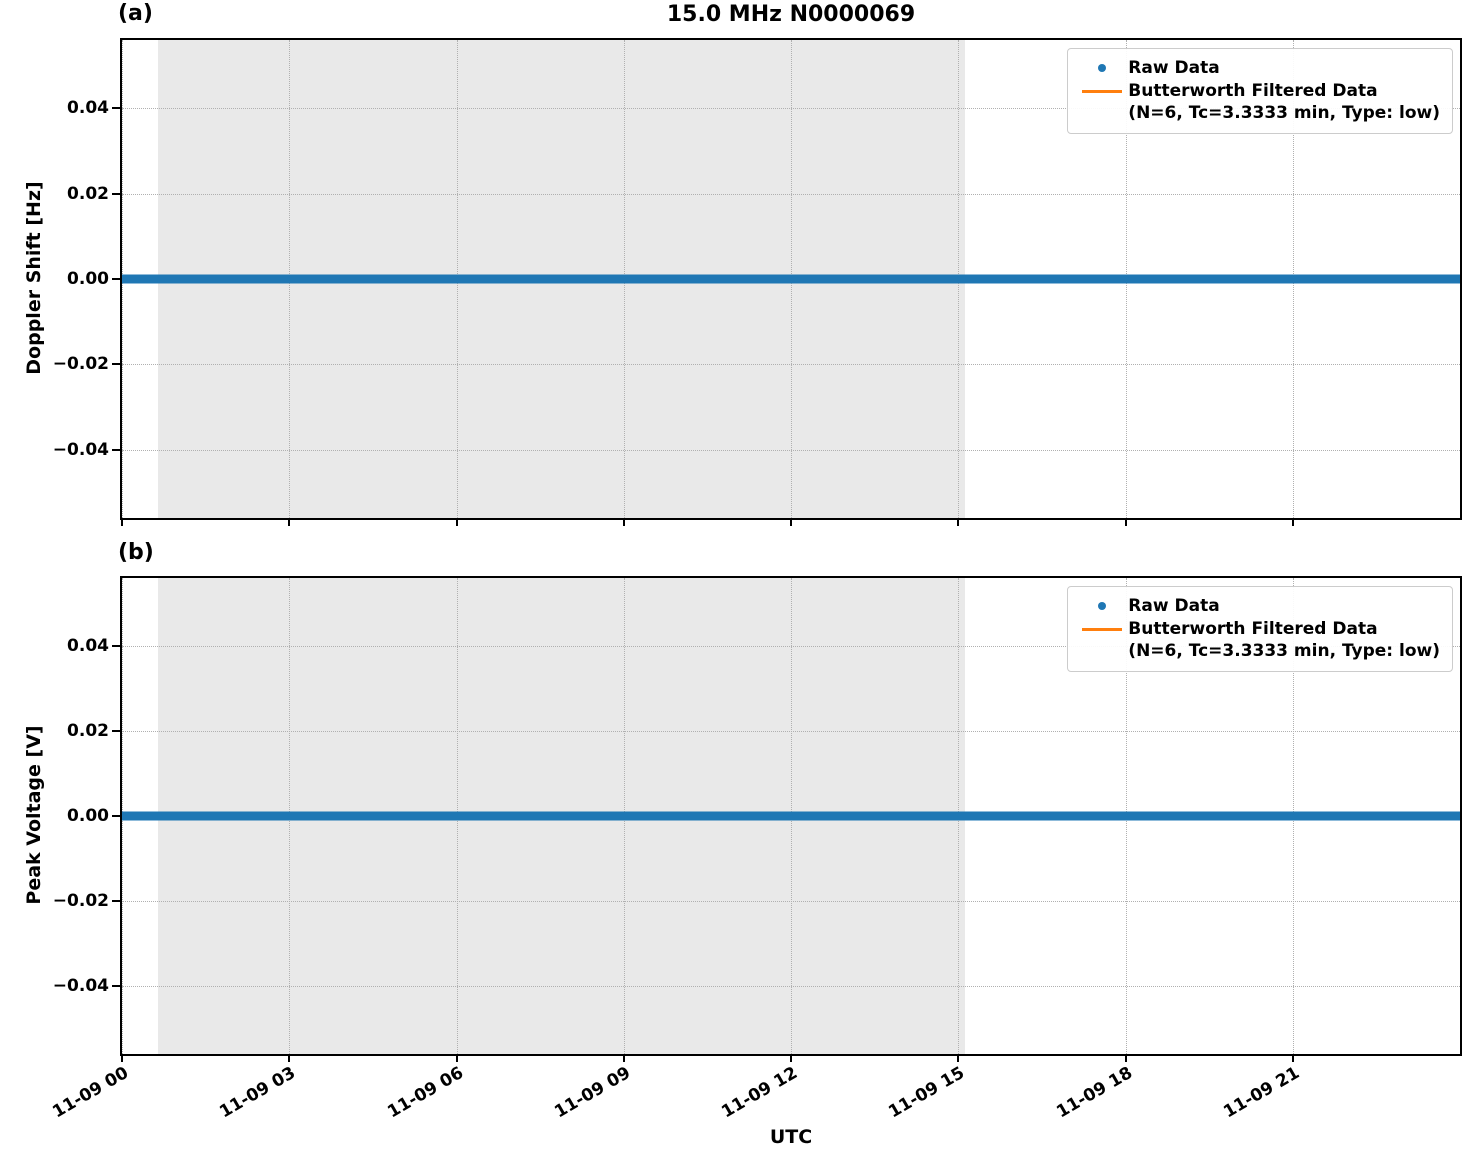 This screenshot has width=1472, height=1172. Describe the element at coordinates (90, 1093) in the screenshot. I see `x-tick-label: 11-09 00` at that location.